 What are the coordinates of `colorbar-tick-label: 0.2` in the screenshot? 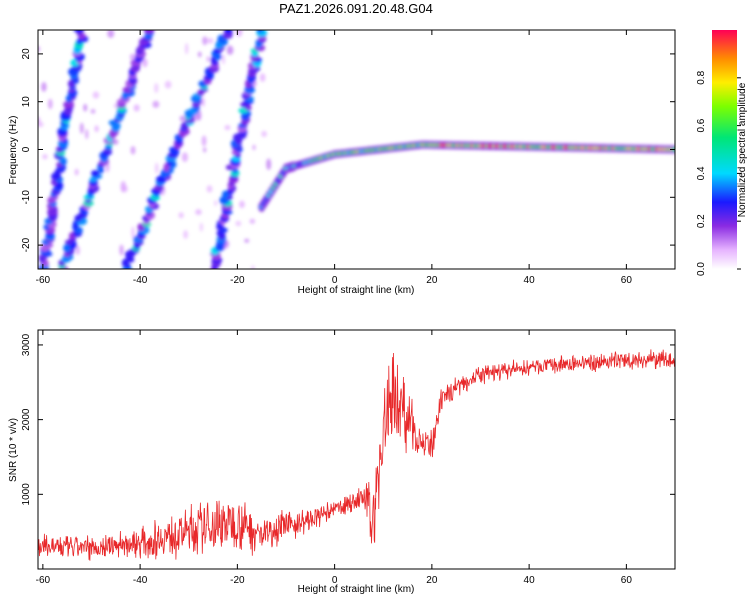 It's located at (701, 221).